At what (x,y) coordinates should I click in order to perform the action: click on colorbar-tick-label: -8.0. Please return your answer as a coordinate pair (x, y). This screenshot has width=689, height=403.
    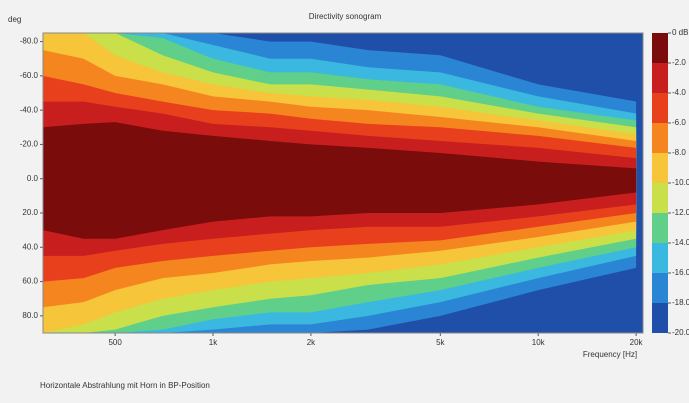
    Looking at the image, I should click on (679, 152).